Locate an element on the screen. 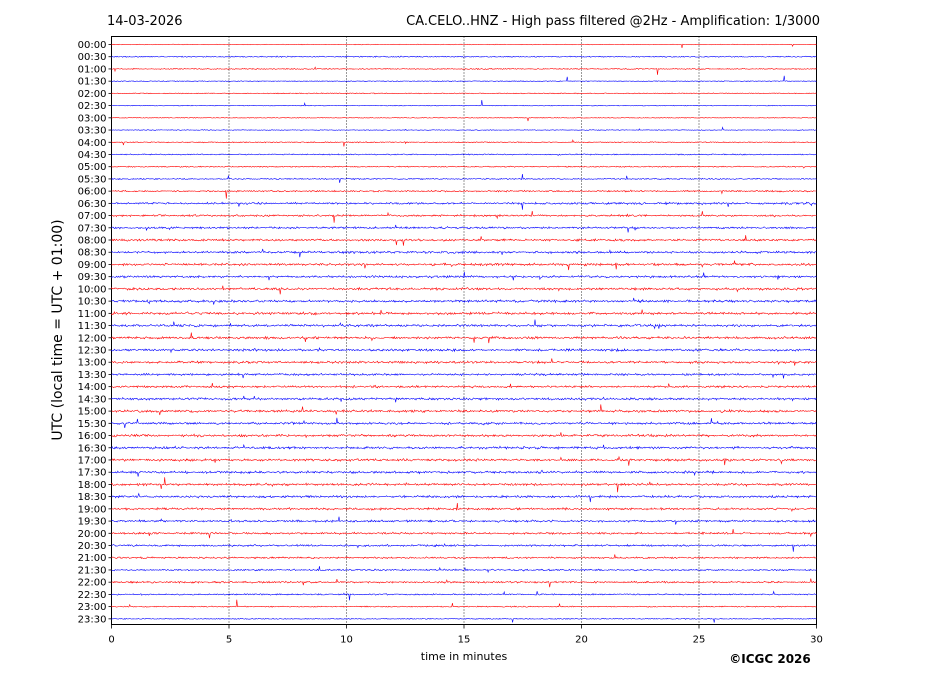  row-label: 23:30 is located at coordinates (92, 619).